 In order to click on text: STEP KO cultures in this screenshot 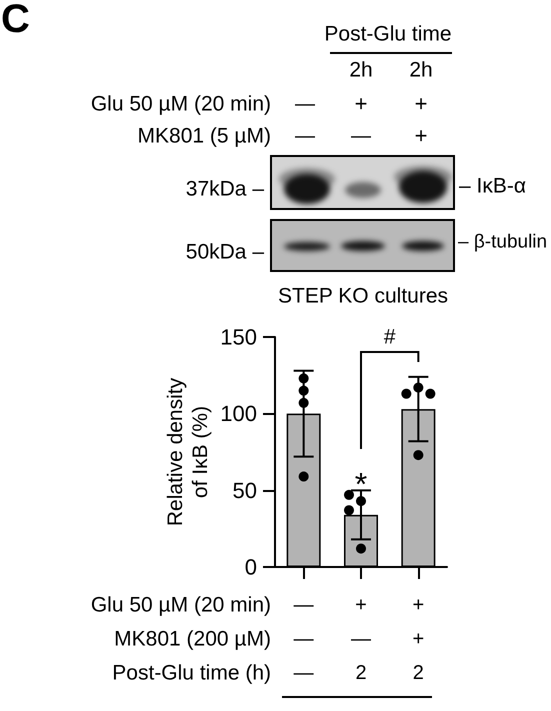, I will do `click(363, 296)`.